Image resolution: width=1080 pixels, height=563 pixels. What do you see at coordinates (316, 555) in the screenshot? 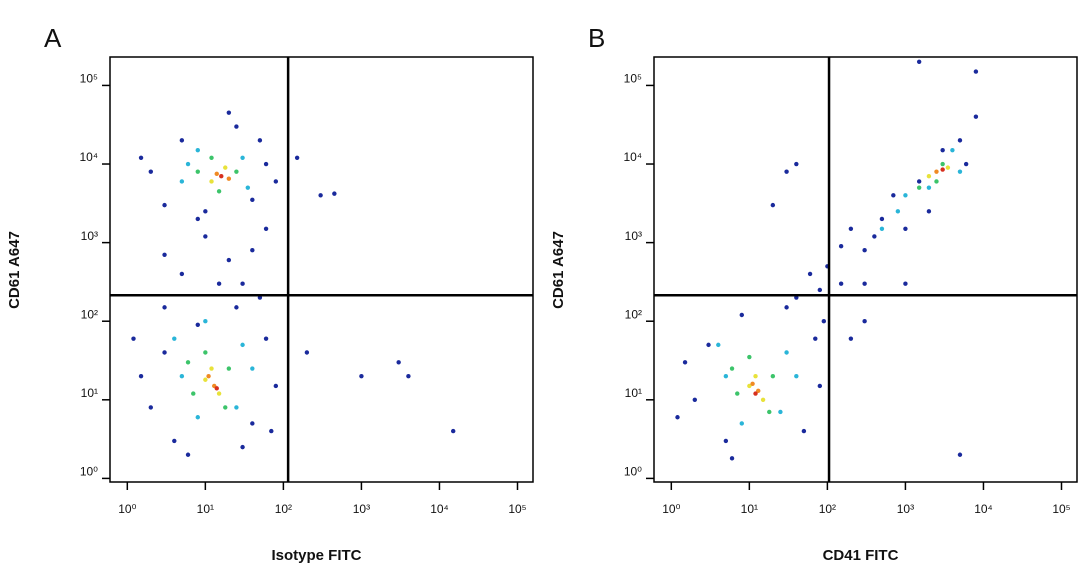
I see `x-axis-label: Isotype FITC` at bounding box center [316, 555].